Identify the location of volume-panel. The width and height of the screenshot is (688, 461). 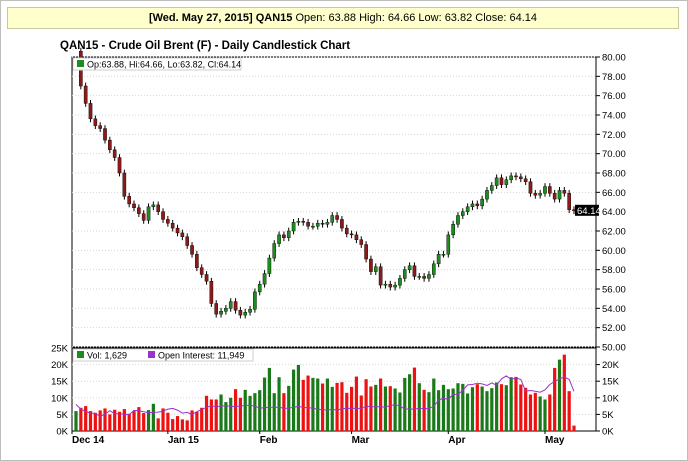
(334, 389).